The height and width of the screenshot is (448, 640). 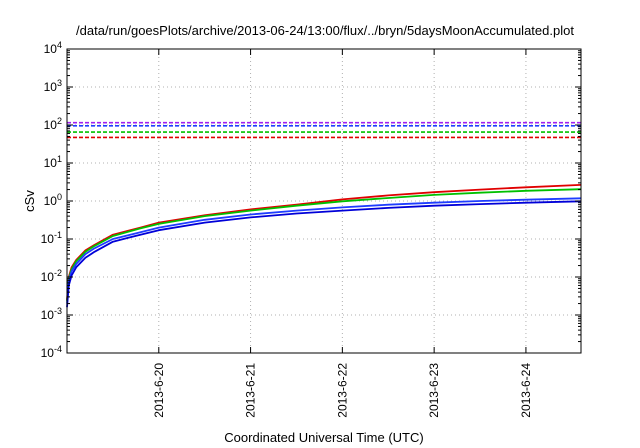 What do you see at coordinates (59, 159) in the screenshot?
I see `y-tick-exponent: 1` at bounding box center [59, 159].